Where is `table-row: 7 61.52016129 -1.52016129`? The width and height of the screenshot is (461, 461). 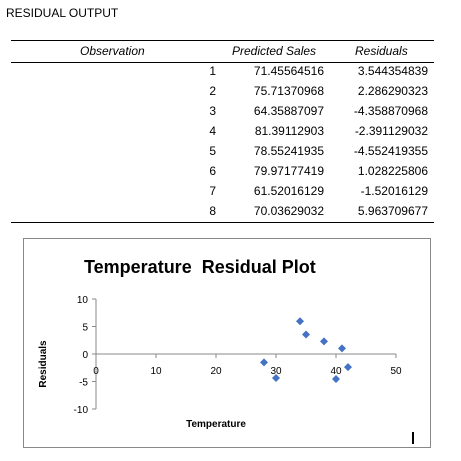 table-row: 7 61.52016129 -1.52016129 is located at coordinates (230, 194).